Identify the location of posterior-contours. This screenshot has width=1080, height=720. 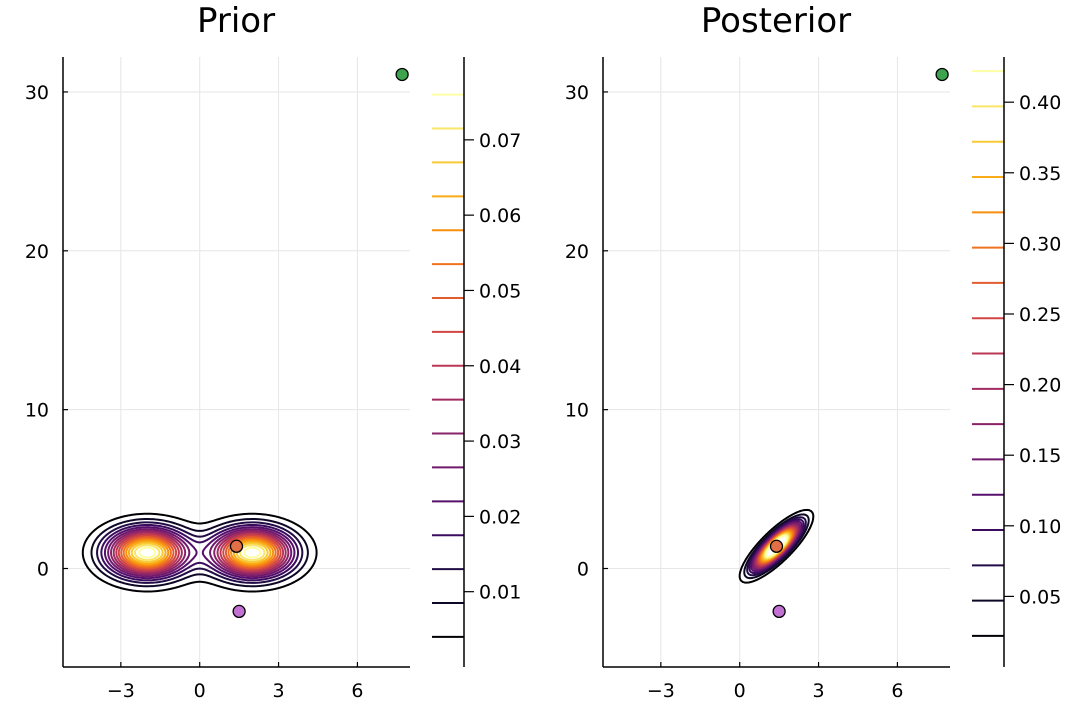
(776, 546).